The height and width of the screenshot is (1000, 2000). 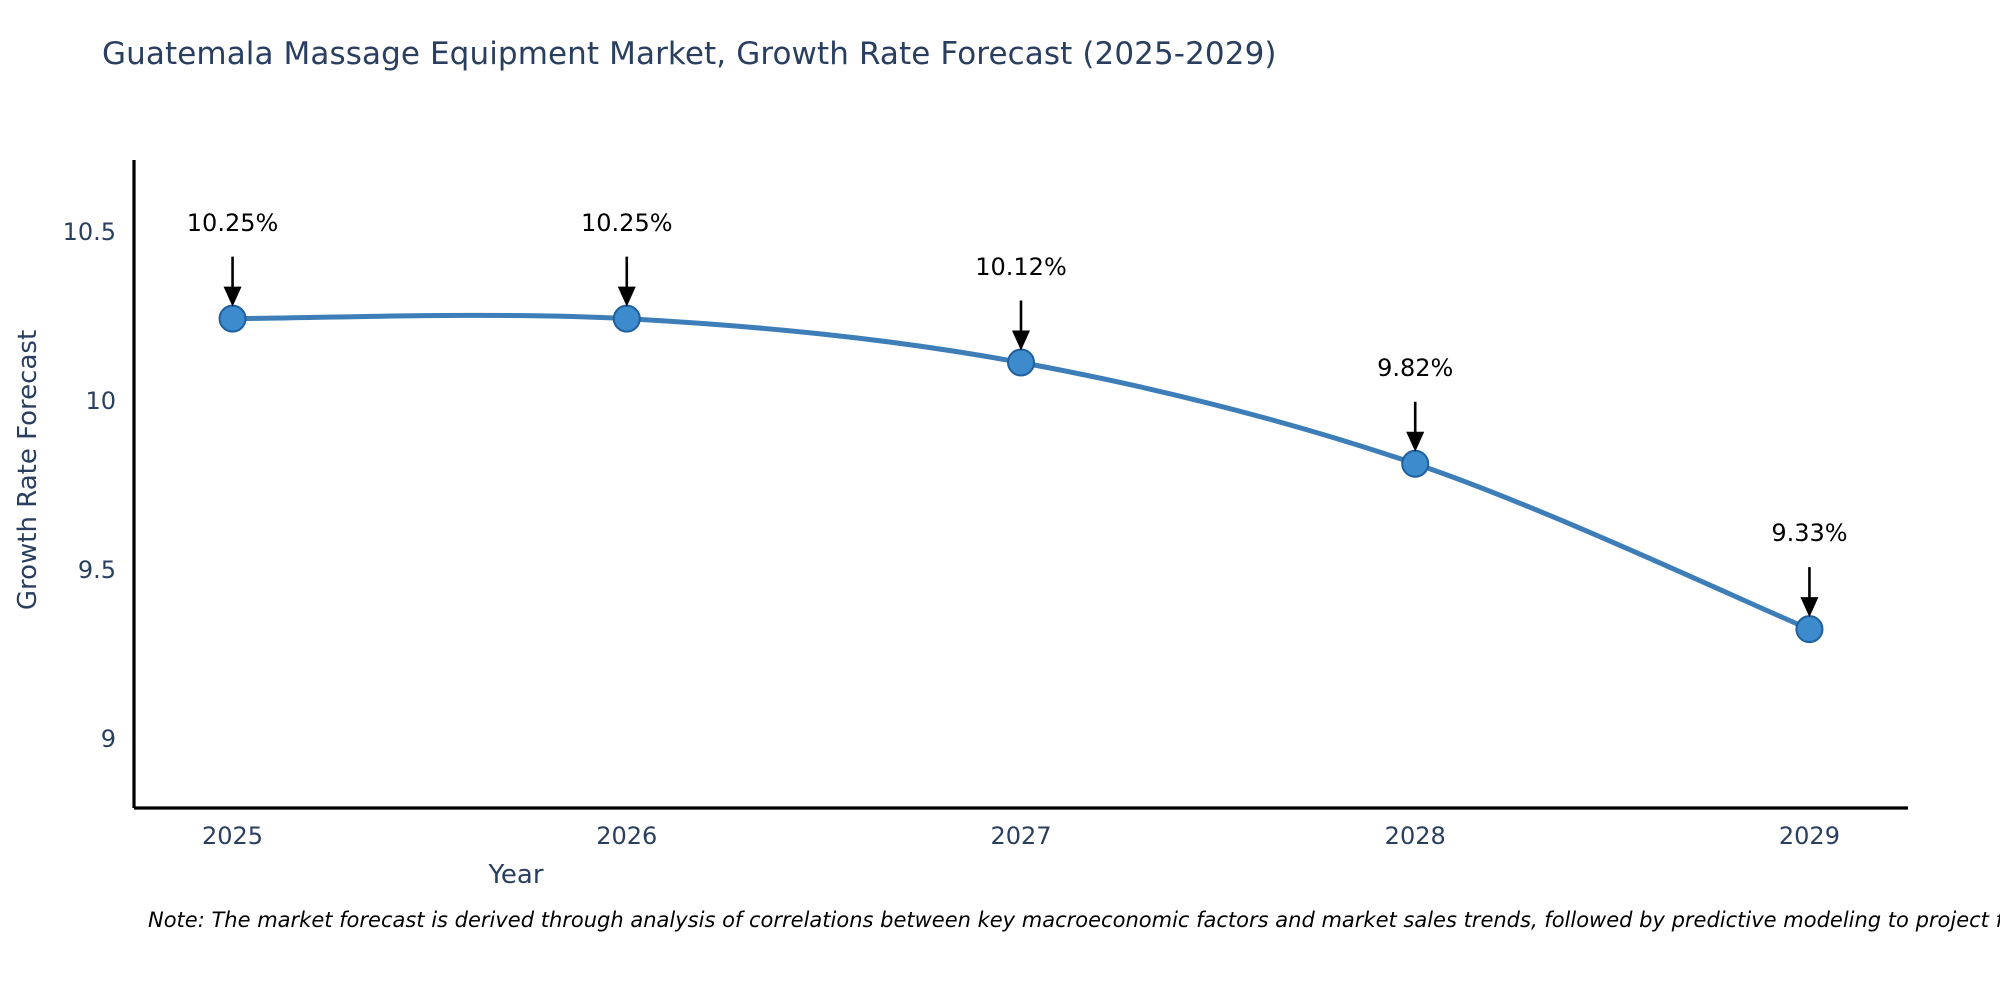 What do you see at coordinates (233, 836) in the screenshot?
I see `x-tick-label: 2025` at bounding box center [233, 836].